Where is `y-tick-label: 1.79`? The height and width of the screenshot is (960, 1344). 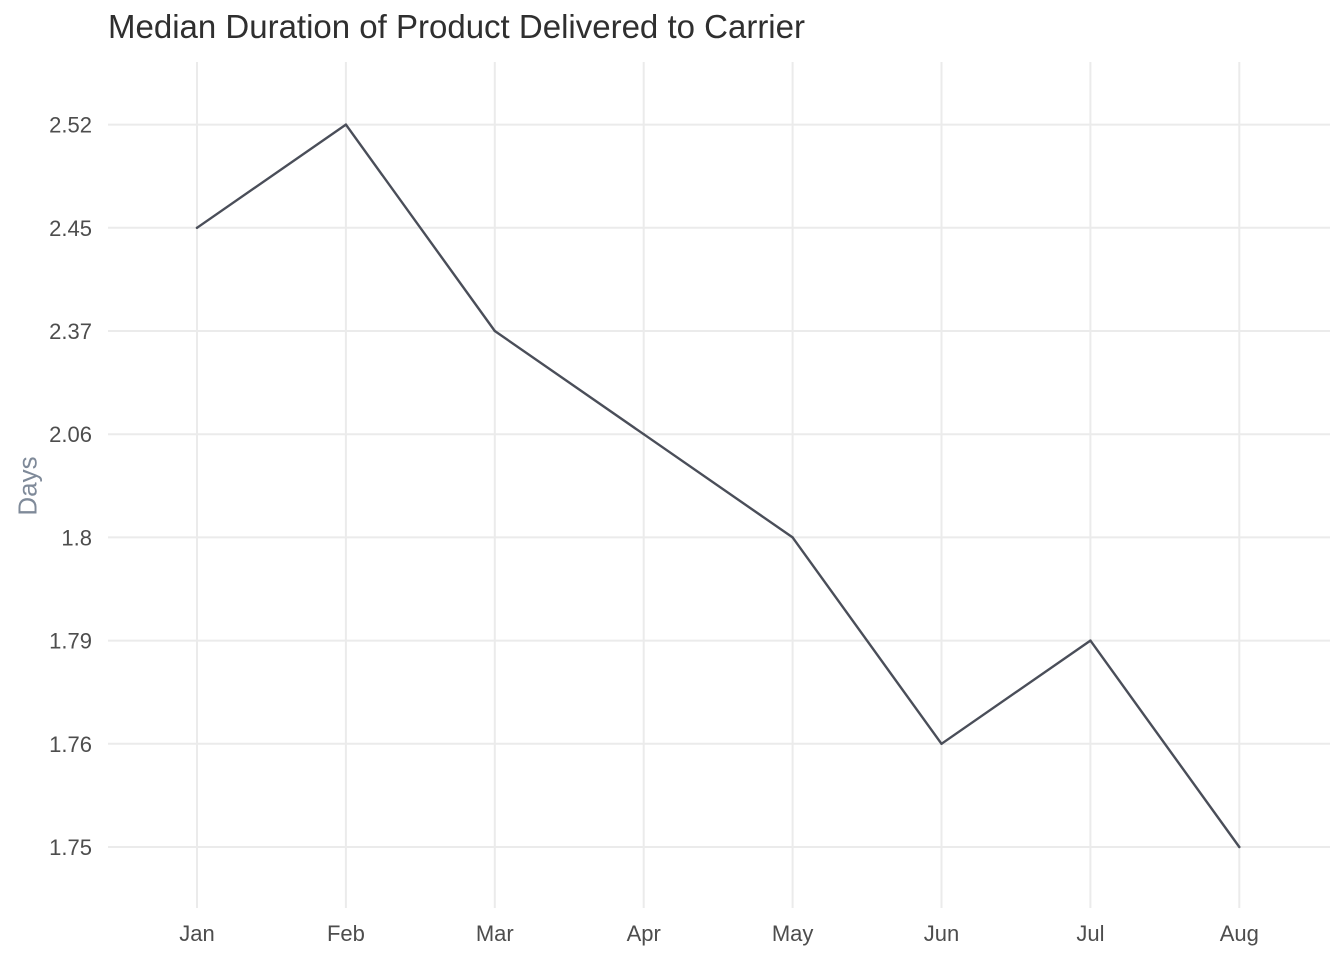 y-tick-label: 1.79 is located at coordinates (70, 641).